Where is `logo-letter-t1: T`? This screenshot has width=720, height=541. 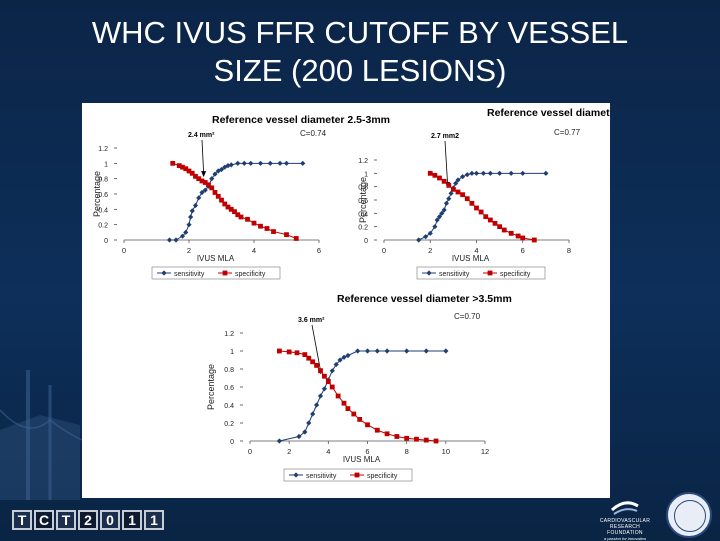 logo-letter-t1: T is located at coordinates (22, 520).